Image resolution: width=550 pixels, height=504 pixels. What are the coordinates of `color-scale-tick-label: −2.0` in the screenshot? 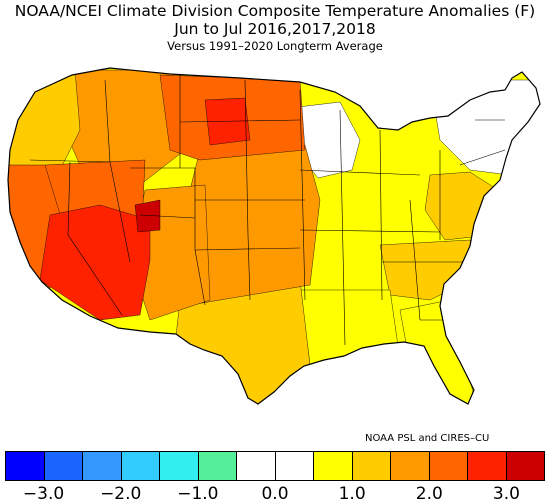 It's located at (121, 494).